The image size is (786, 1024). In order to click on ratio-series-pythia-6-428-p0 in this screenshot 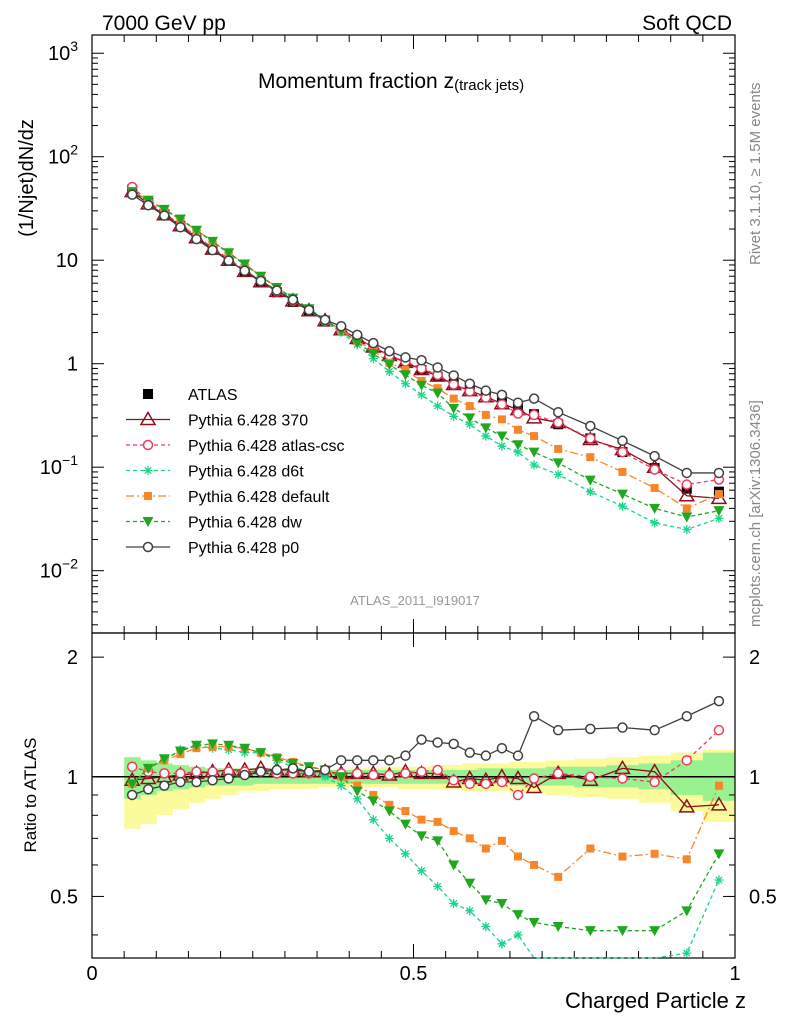, I will do `click(425, 748)`.